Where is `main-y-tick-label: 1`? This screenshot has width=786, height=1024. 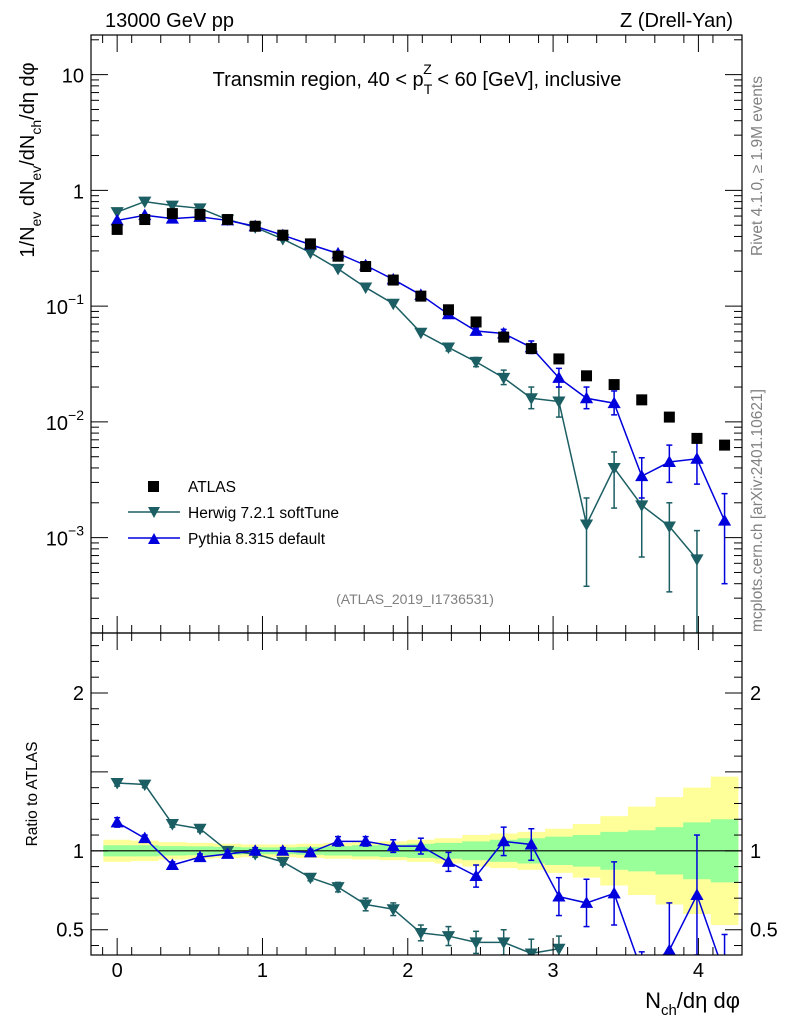
main-y-tick-label: 1 is located at coordinates (78, 192).